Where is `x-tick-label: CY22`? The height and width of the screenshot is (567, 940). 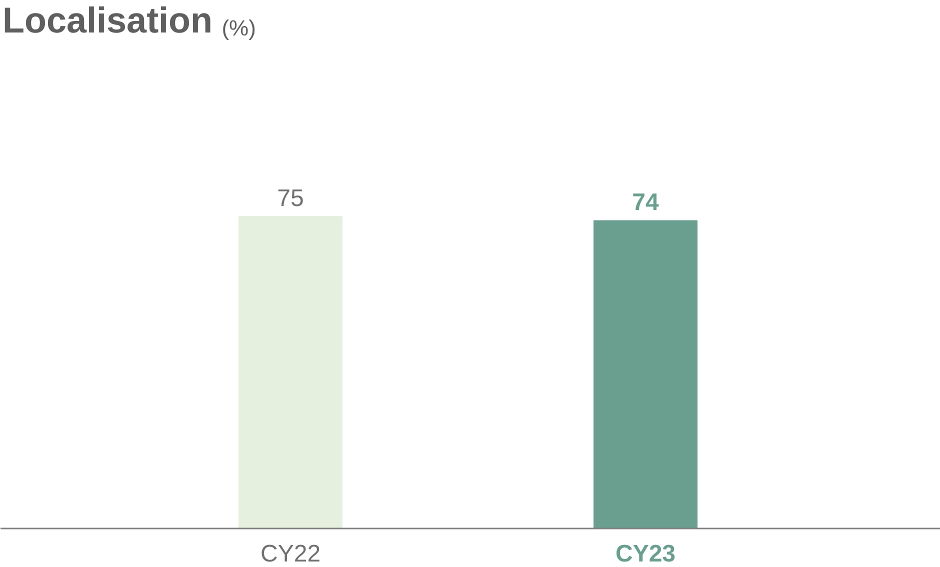 x-tick-label: CY22 is located at coordinates (290, 553).